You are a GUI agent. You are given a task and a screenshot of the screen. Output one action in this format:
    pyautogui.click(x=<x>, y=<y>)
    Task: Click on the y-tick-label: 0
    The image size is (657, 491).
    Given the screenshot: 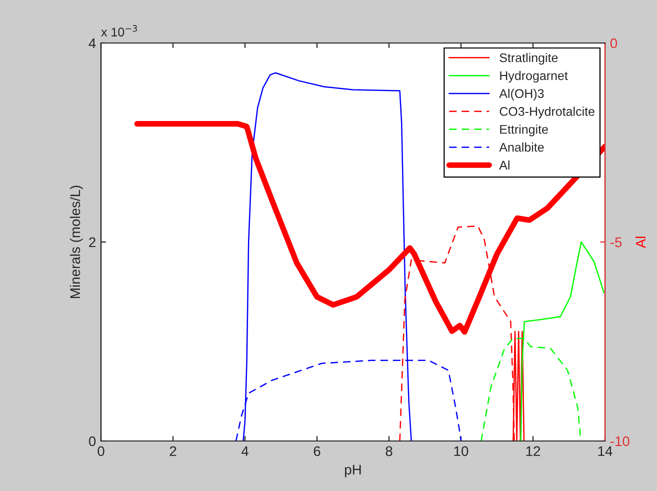 What is the action you would take?
    pyautogui.click(x=92, y=441)
    